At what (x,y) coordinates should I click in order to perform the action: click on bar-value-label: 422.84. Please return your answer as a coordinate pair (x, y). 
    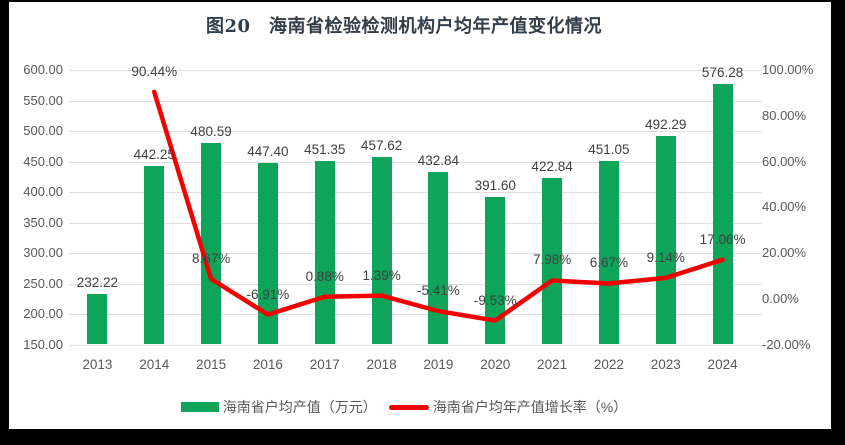
    Looking at the image, I should click on (552, 167).